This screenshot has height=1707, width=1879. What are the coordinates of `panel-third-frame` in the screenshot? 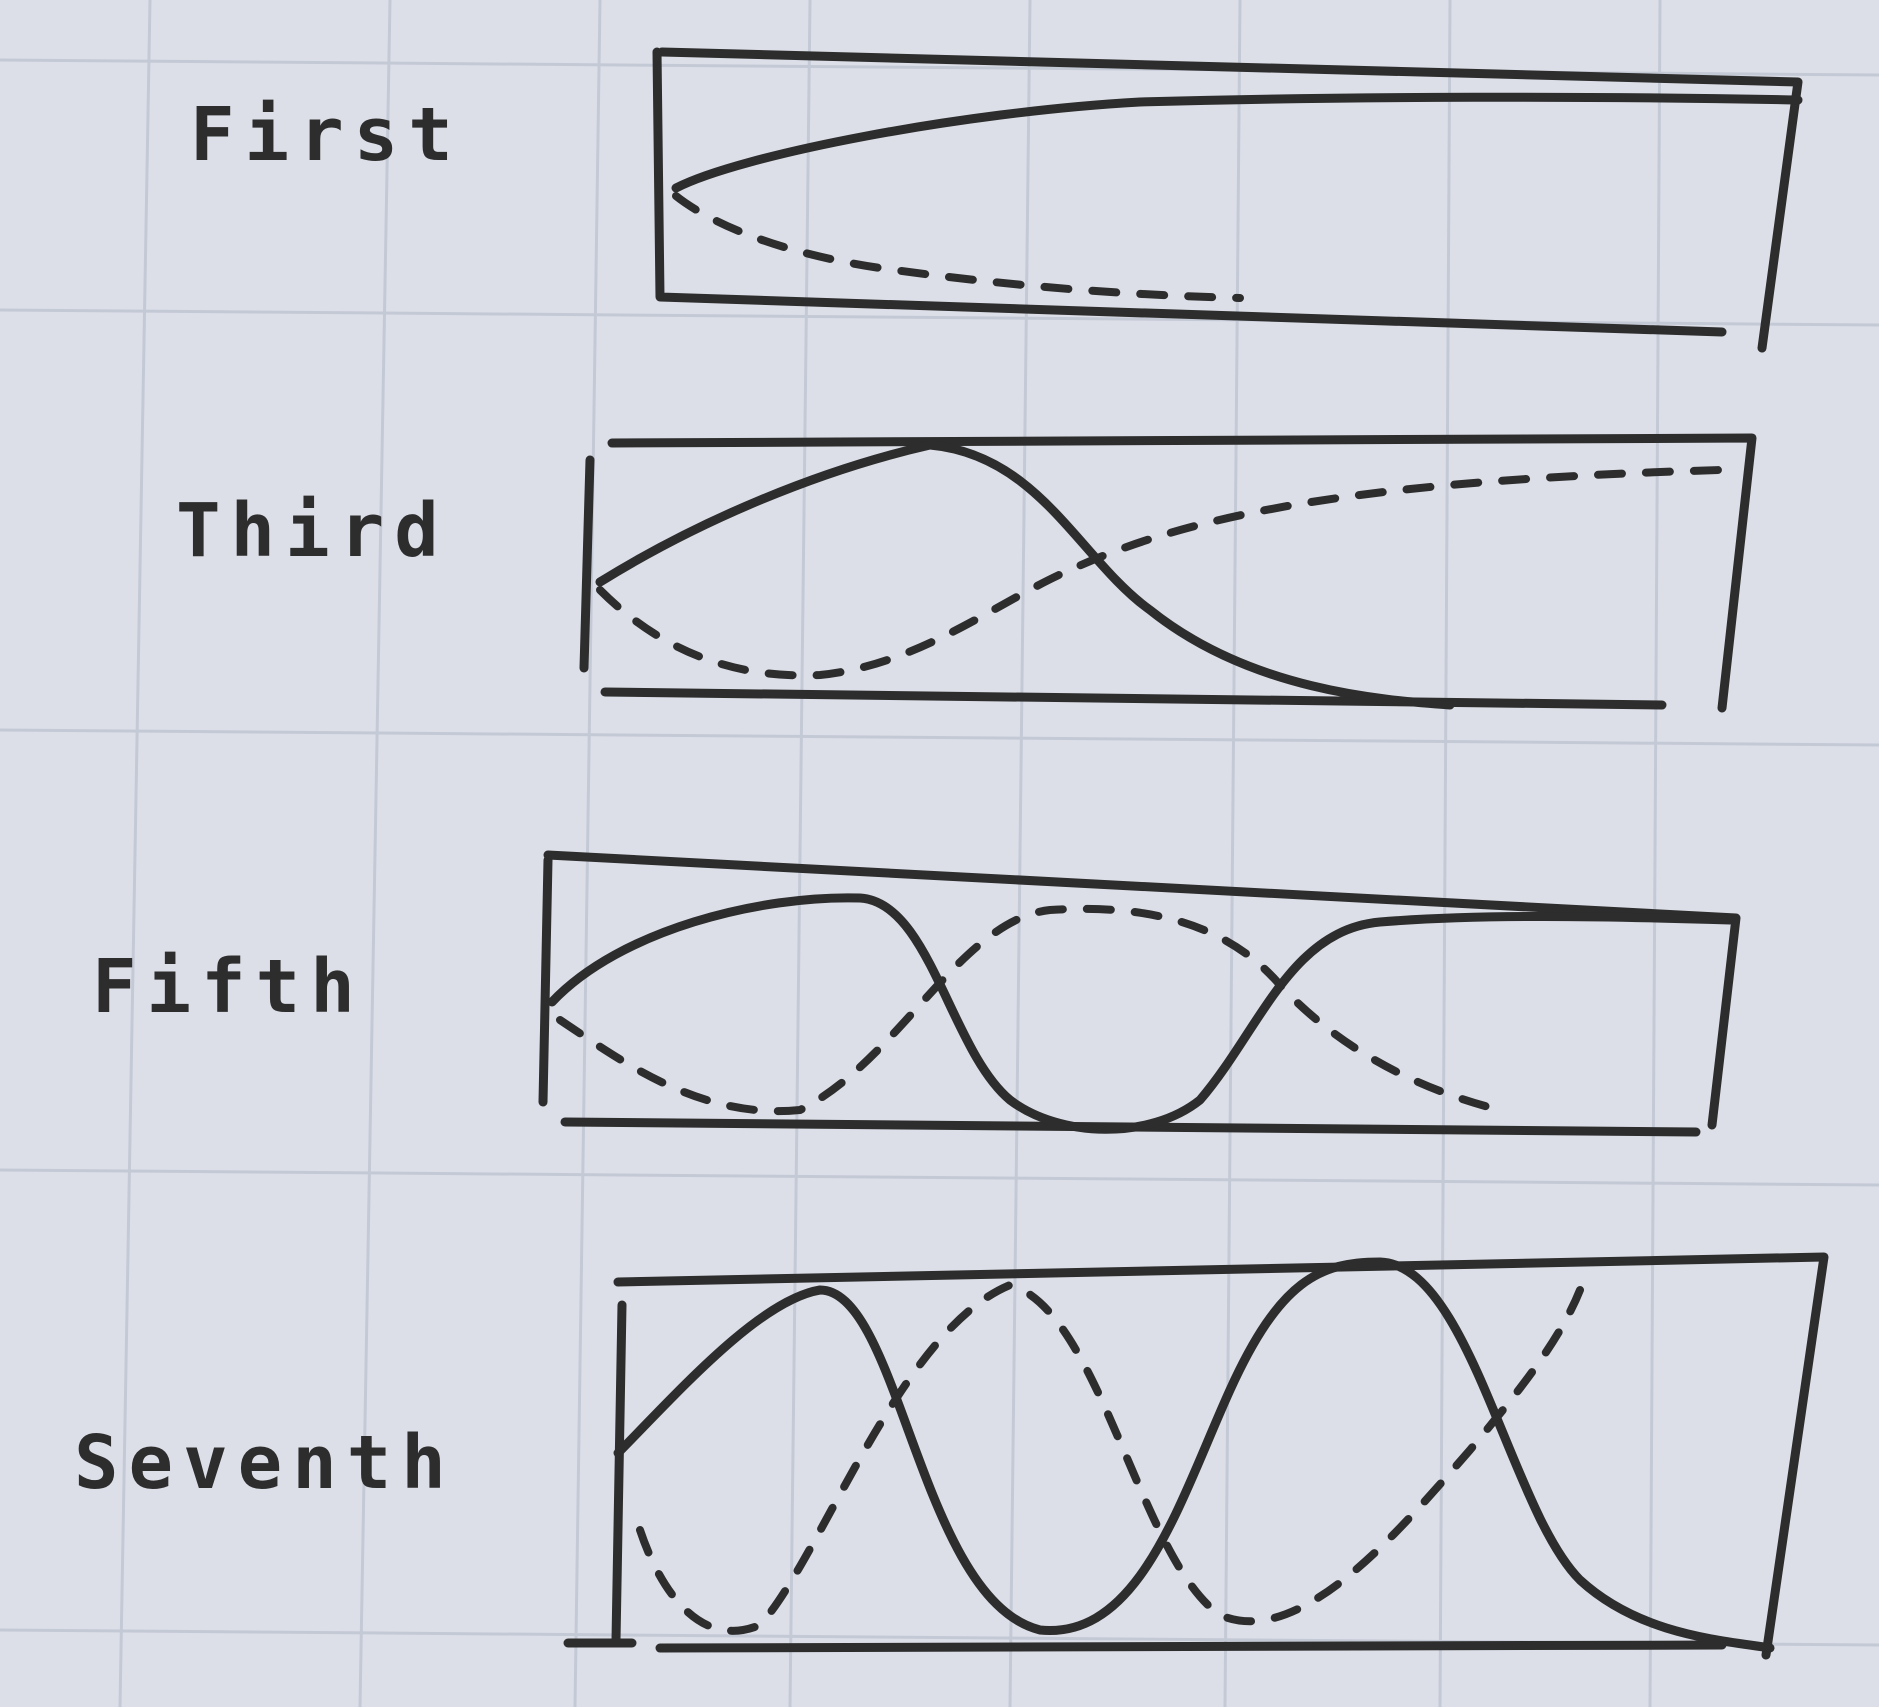 It's located at (1168, 573).